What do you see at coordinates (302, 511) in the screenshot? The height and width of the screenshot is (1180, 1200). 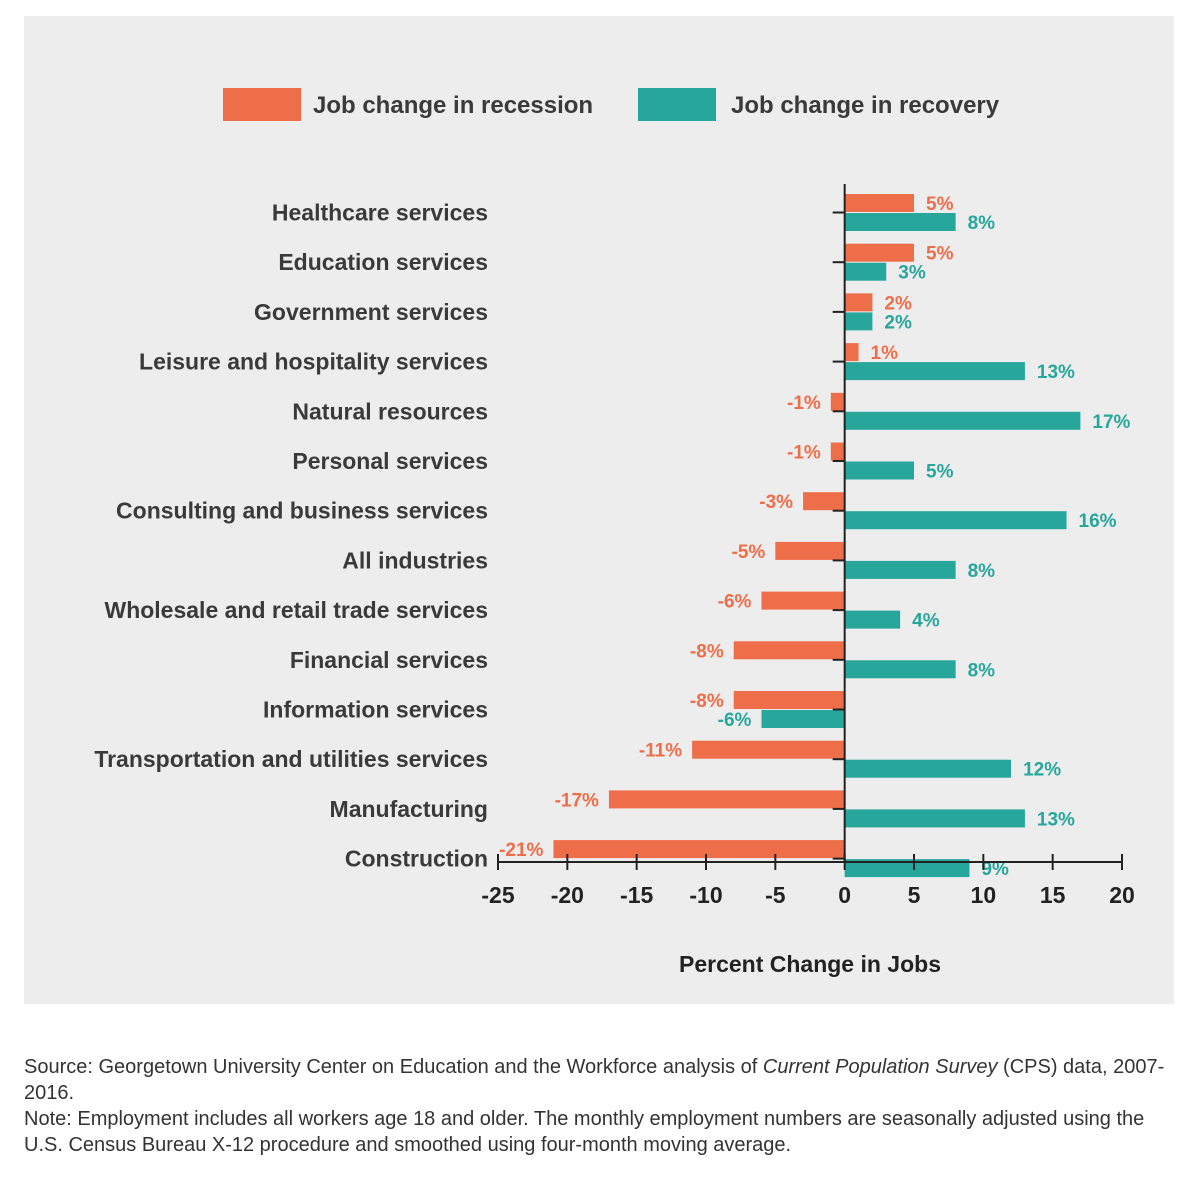 I see `category-label: Consulting and business services` at bounding box center [302, 511].